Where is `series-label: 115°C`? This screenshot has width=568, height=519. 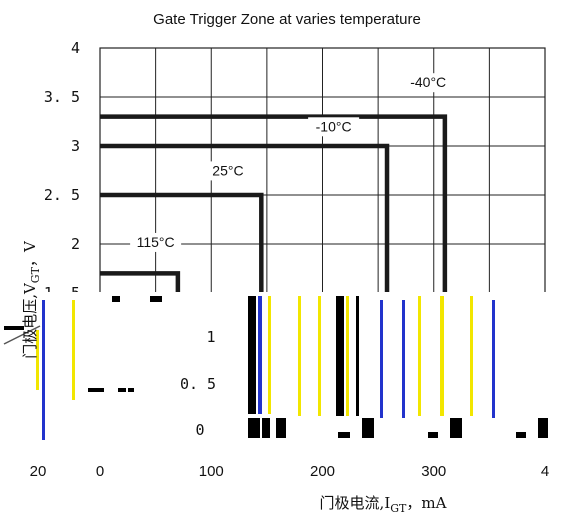
series-label: 115°C is located at coordinates (156, 242).